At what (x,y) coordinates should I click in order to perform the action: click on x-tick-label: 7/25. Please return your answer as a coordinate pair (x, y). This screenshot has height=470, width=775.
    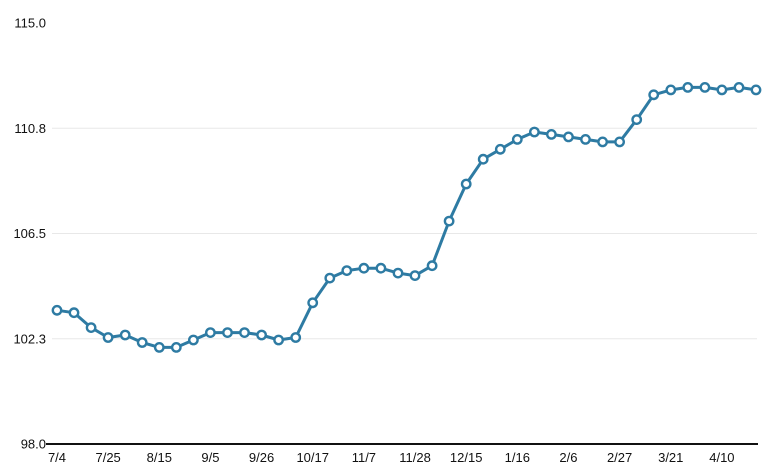
    Looking at the image, I should click on (107, 457).